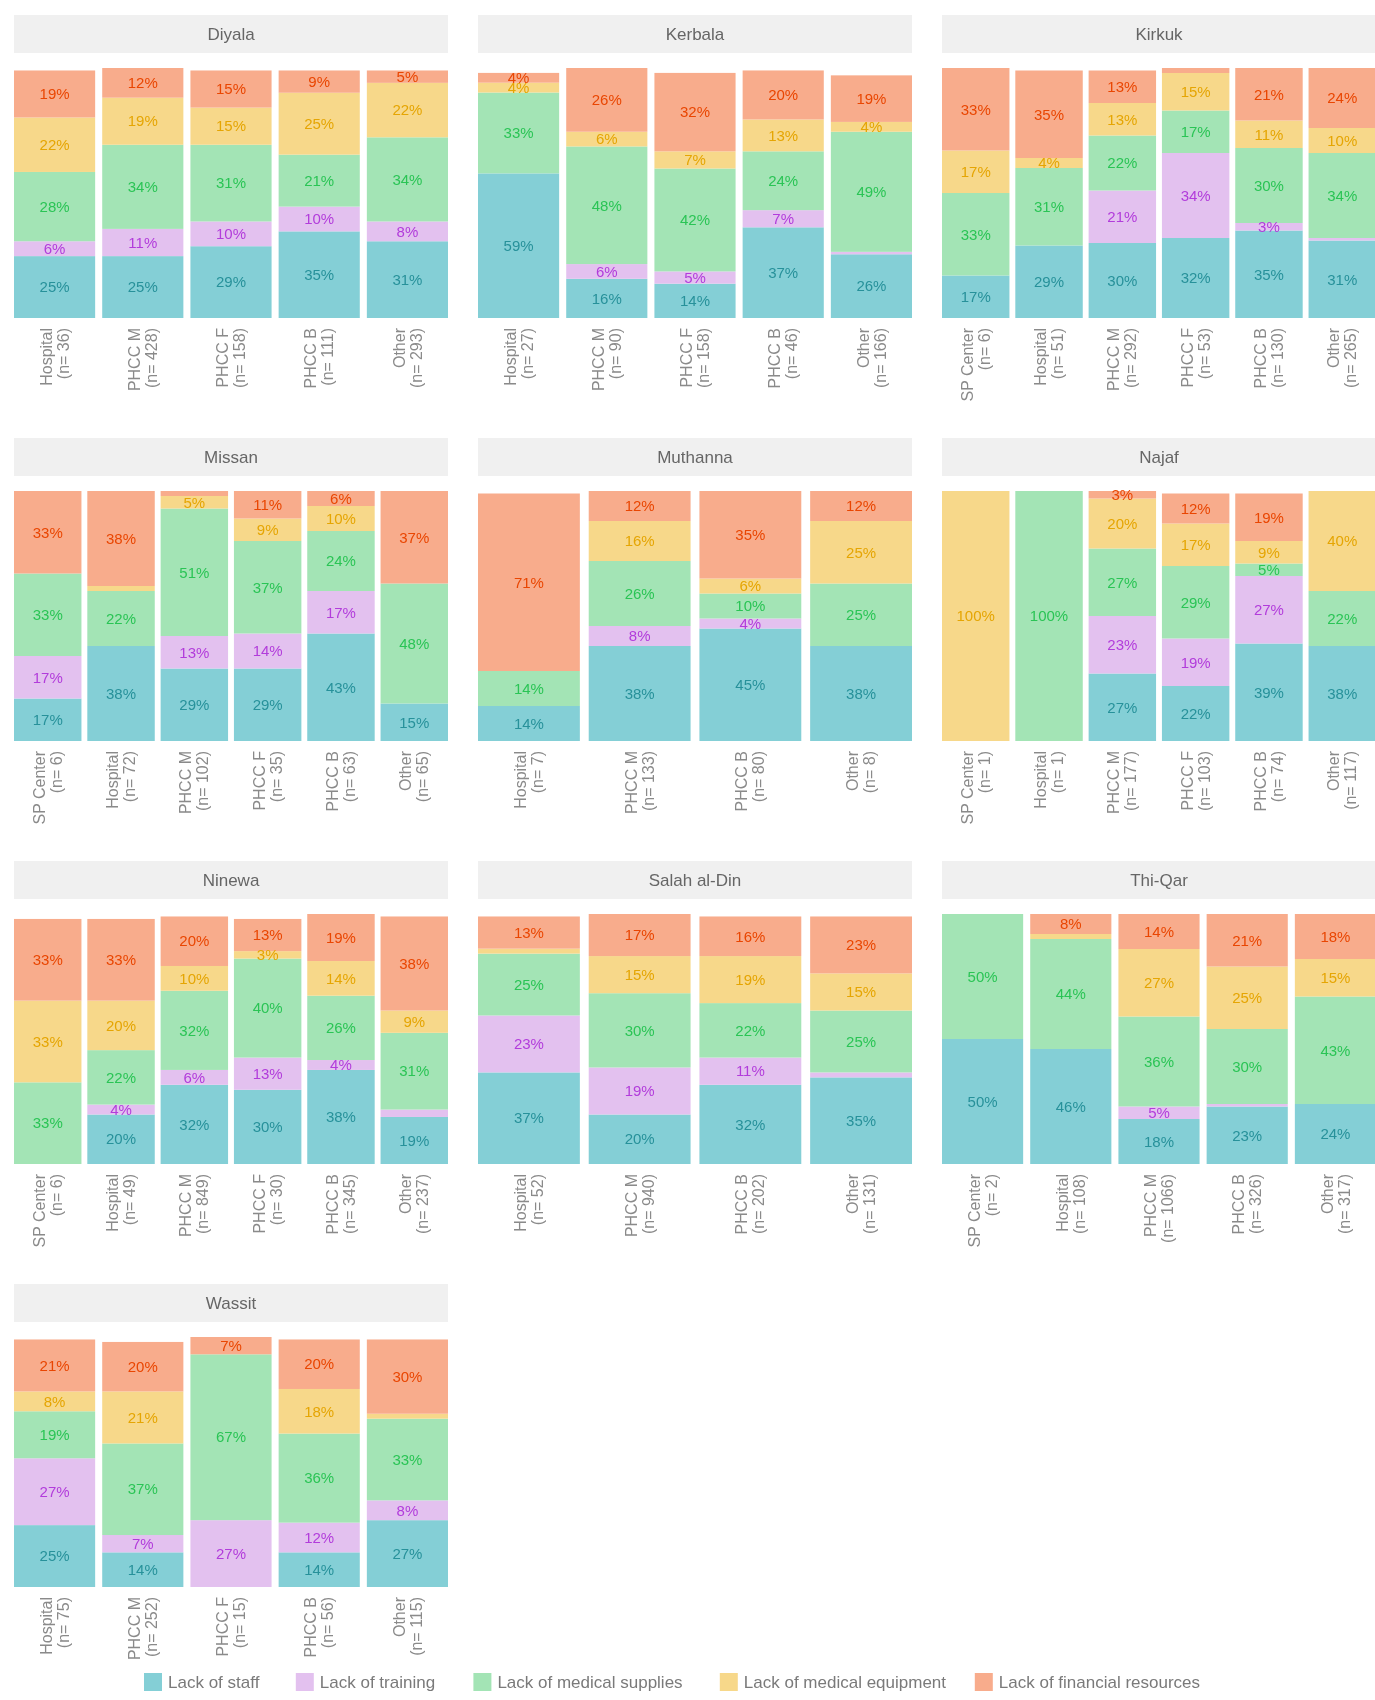 This screenshot has height=1700, width=1375. Describe the element at coordinates (1269, 226) in the screenshot. I see `data-label: 3%` at that location.